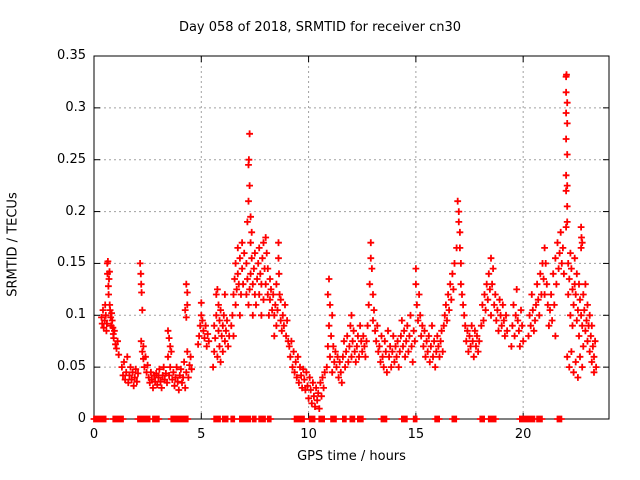 This screenshot has height=480, width=640. Describe the element at coordinates (71, 367) in the screenshot. I see `y-tick-label: 0.05` at that location.